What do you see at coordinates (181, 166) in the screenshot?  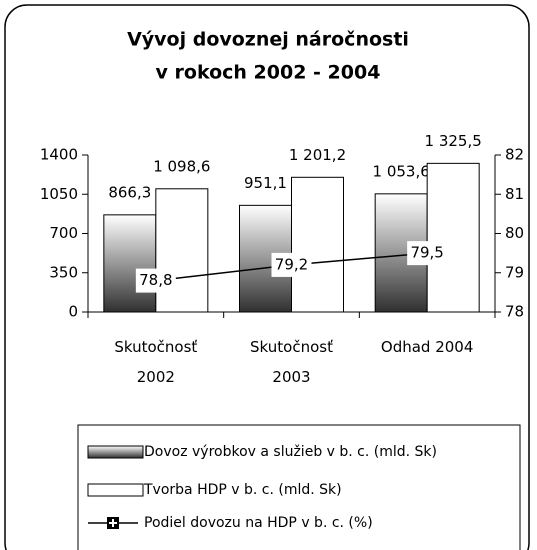 I see `data-label: 1 098,6` at bounding box center [181, 166].